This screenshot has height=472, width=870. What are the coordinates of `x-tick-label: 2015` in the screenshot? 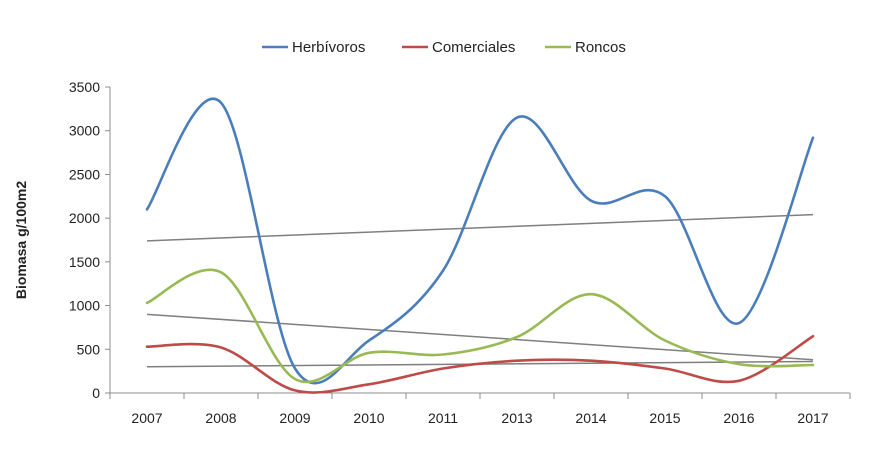 It's located at (664, 418).